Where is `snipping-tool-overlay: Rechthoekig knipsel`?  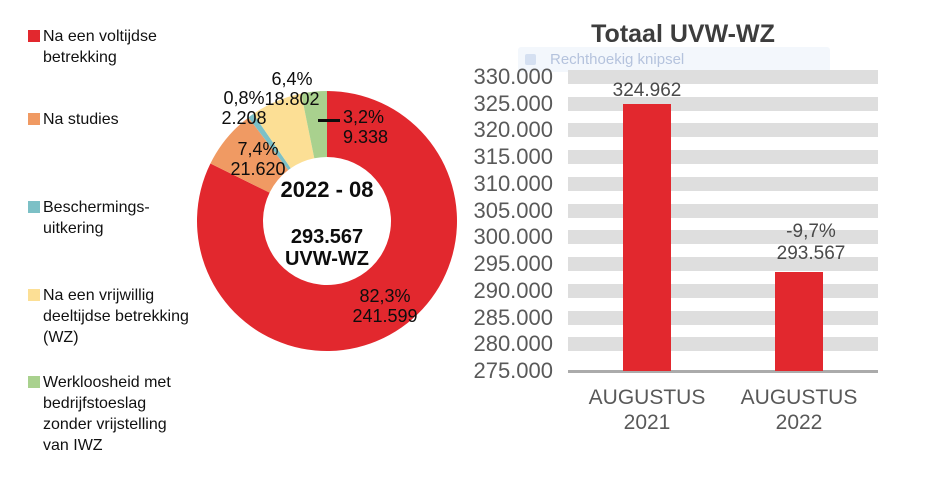 snipping-tool-overlay: Rechthoekig knipsel is located at coordinates (674, 59).